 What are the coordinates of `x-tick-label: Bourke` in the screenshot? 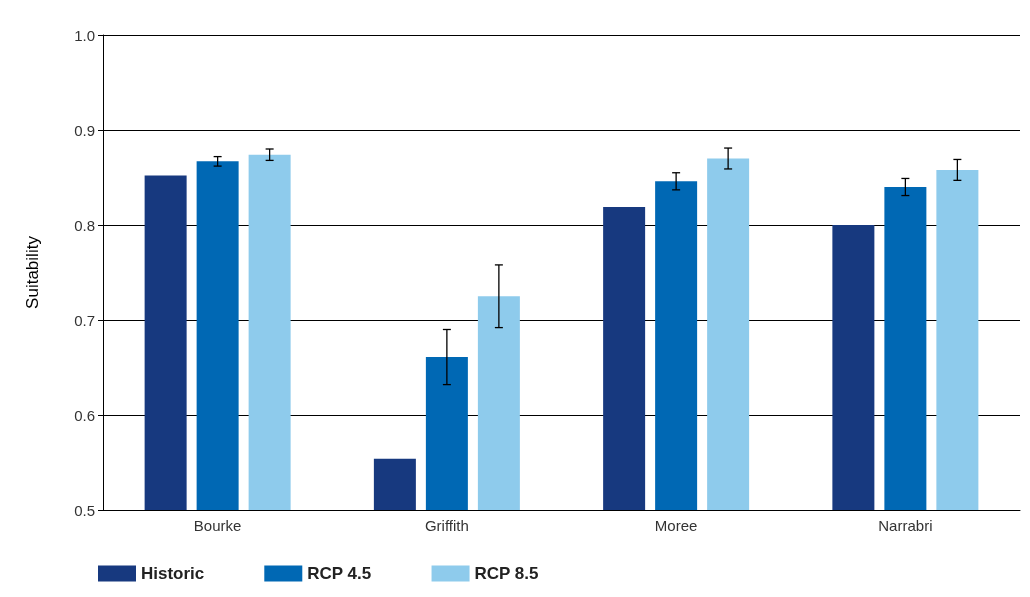 It's located at (217, 525).